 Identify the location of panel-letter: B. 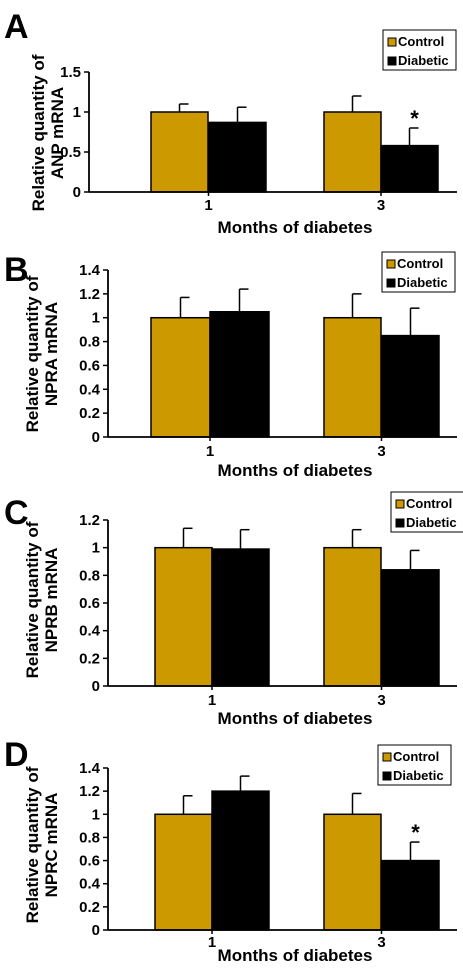
(16, 270).